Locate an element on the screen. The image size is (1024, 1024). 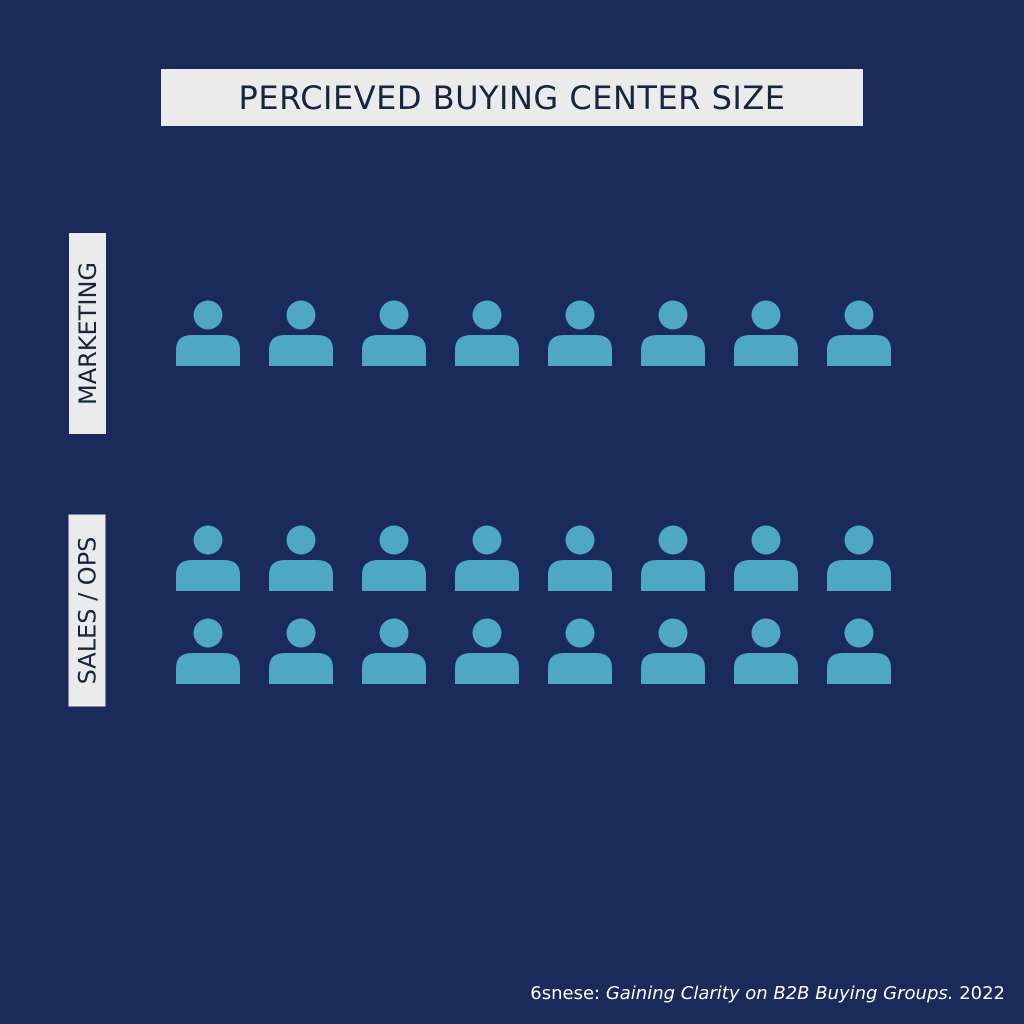
source-year: 2022 is located at coordinates (979, 993).